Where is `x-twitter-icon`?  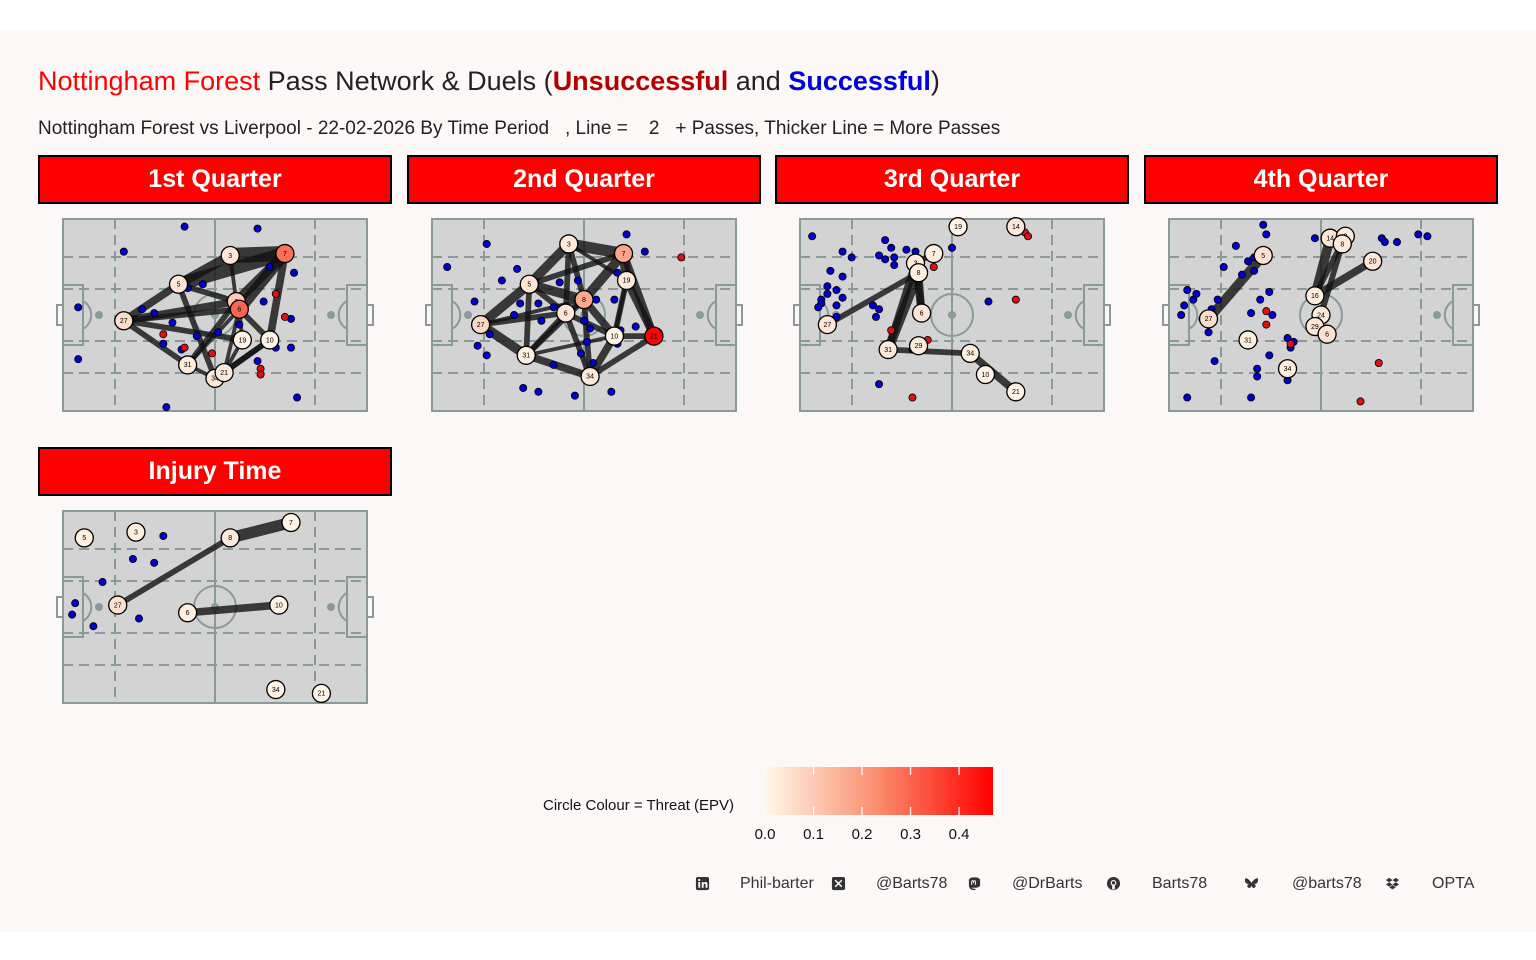 x-twitter-icon is located at coordinates (838, 883).